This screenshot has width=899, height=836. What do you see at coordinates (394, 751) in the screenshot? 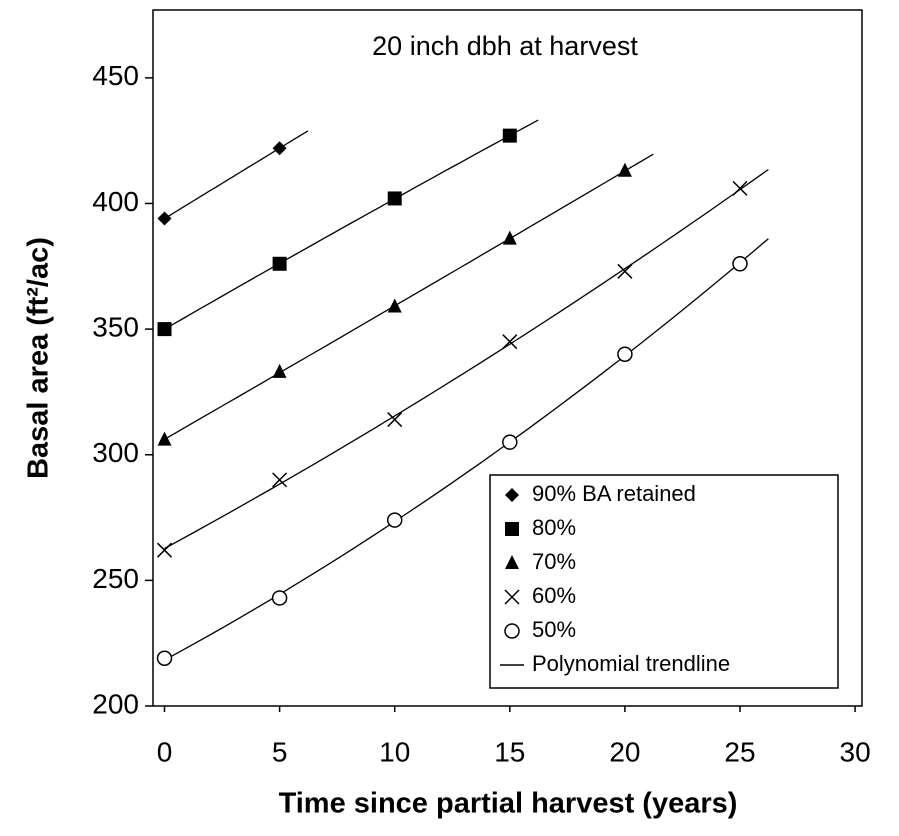
I see `x-tick-label: 10` at bounding box center [394, 751].